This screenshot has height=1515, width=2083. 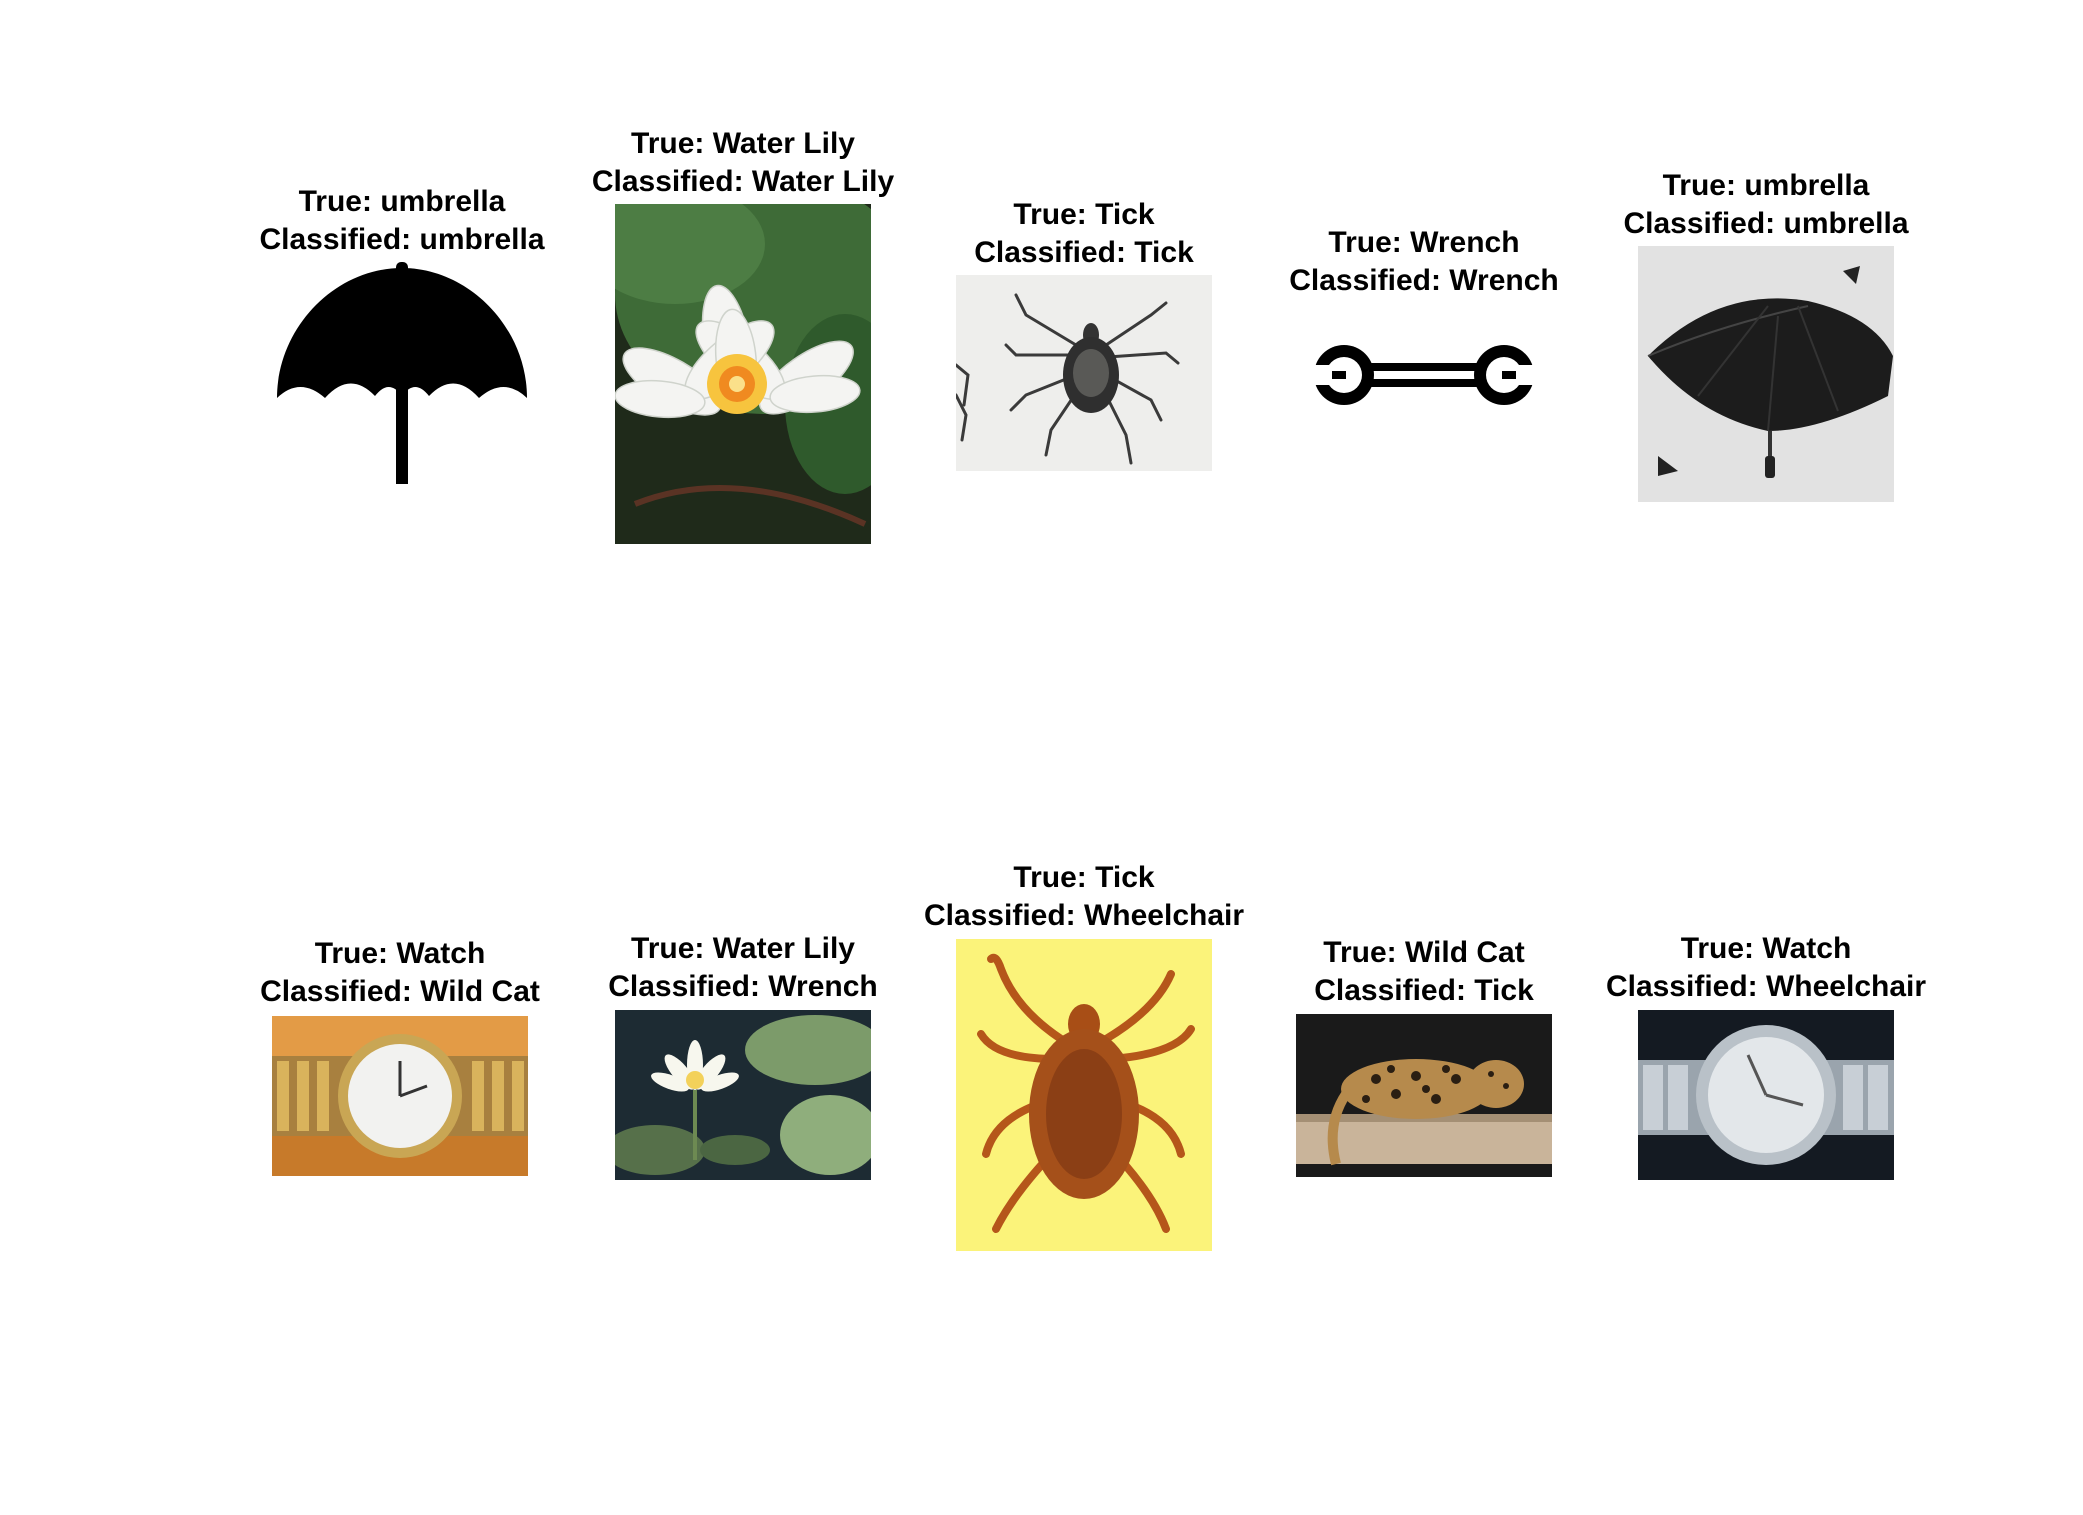 I want to click on black-umbrella-image, so click(x=1766, y=374).